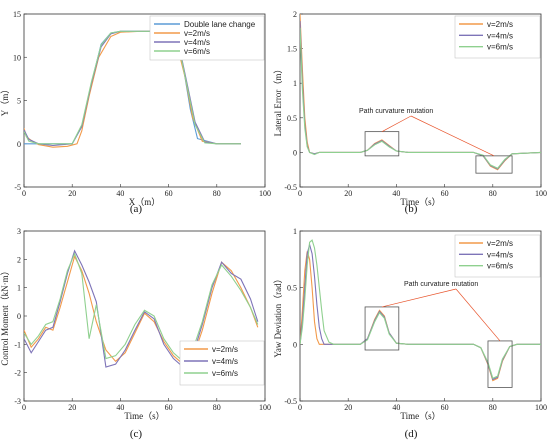 This screenshot has width=550, height=447. I want to click on y-tick-label: -2, so click(17, 373).